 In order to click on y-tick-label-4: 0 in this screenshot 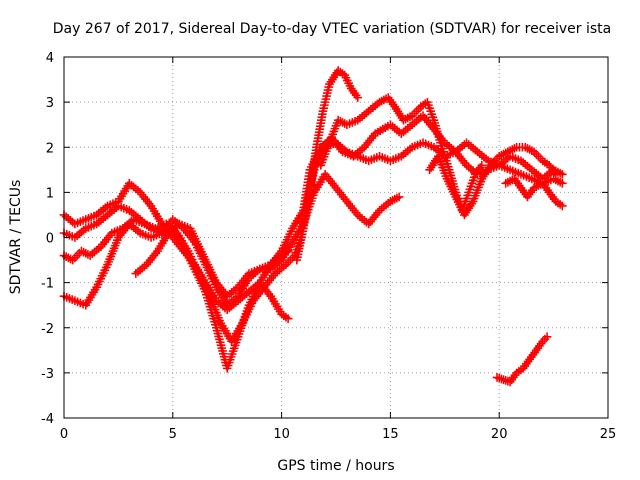, I will do `click(50, 239)`.